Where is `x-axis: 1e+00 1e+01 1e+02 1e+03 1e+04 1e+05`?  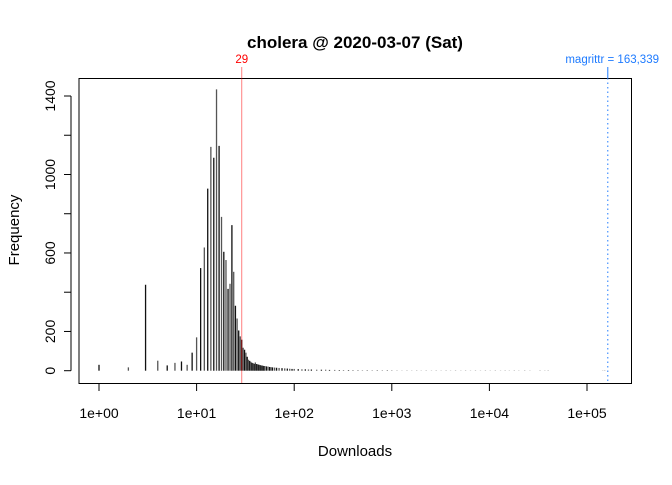 x-axis: 1e+00 1e+01 1e+02 1e+03 1e+04 1e+05 is located at coordinates (343, 402).